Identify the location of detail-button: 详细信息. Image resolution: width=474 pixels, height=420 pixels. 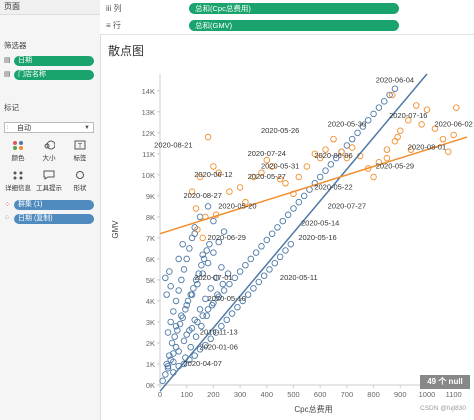
(18, 181).